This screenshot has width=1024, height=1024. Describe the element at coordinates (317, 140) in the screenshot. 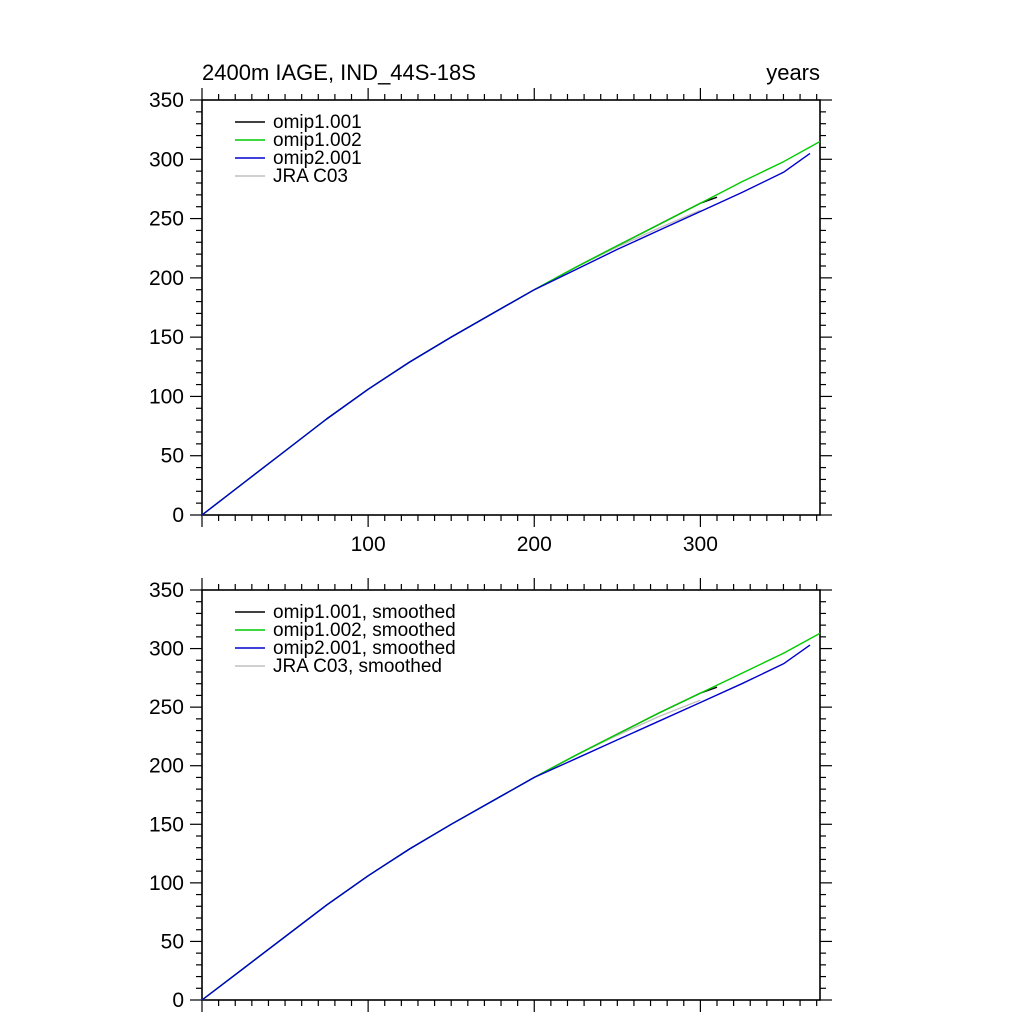

I see `legend-label: omip1.002` at that location.